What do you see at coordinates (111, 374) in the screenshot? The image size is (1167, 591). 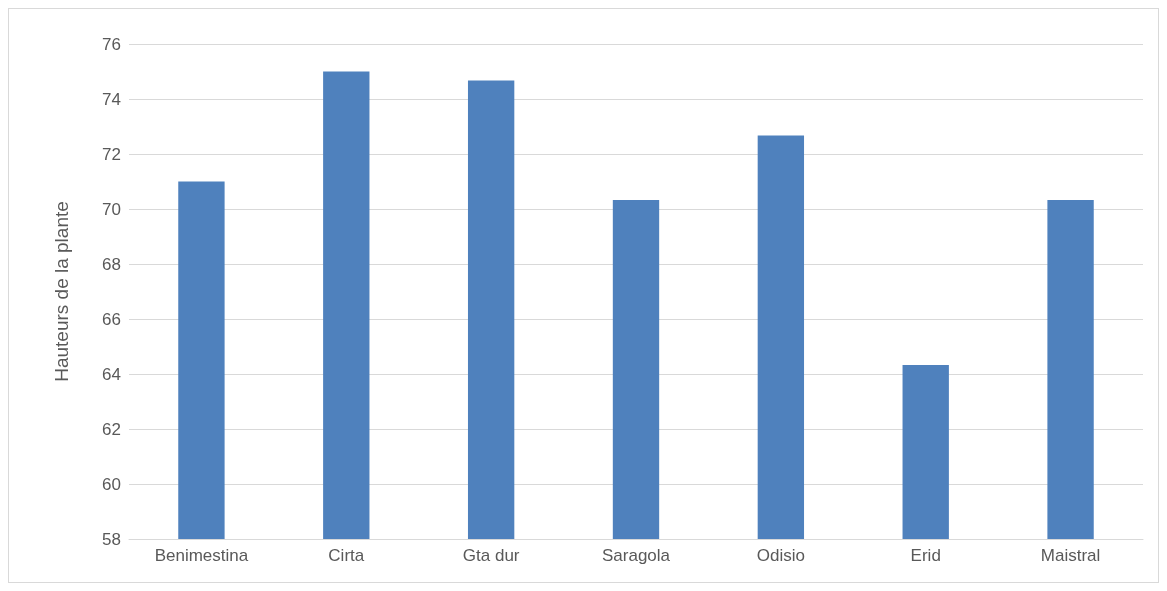 I see `y-tick-label: 64` at bounding box center [111, 374].